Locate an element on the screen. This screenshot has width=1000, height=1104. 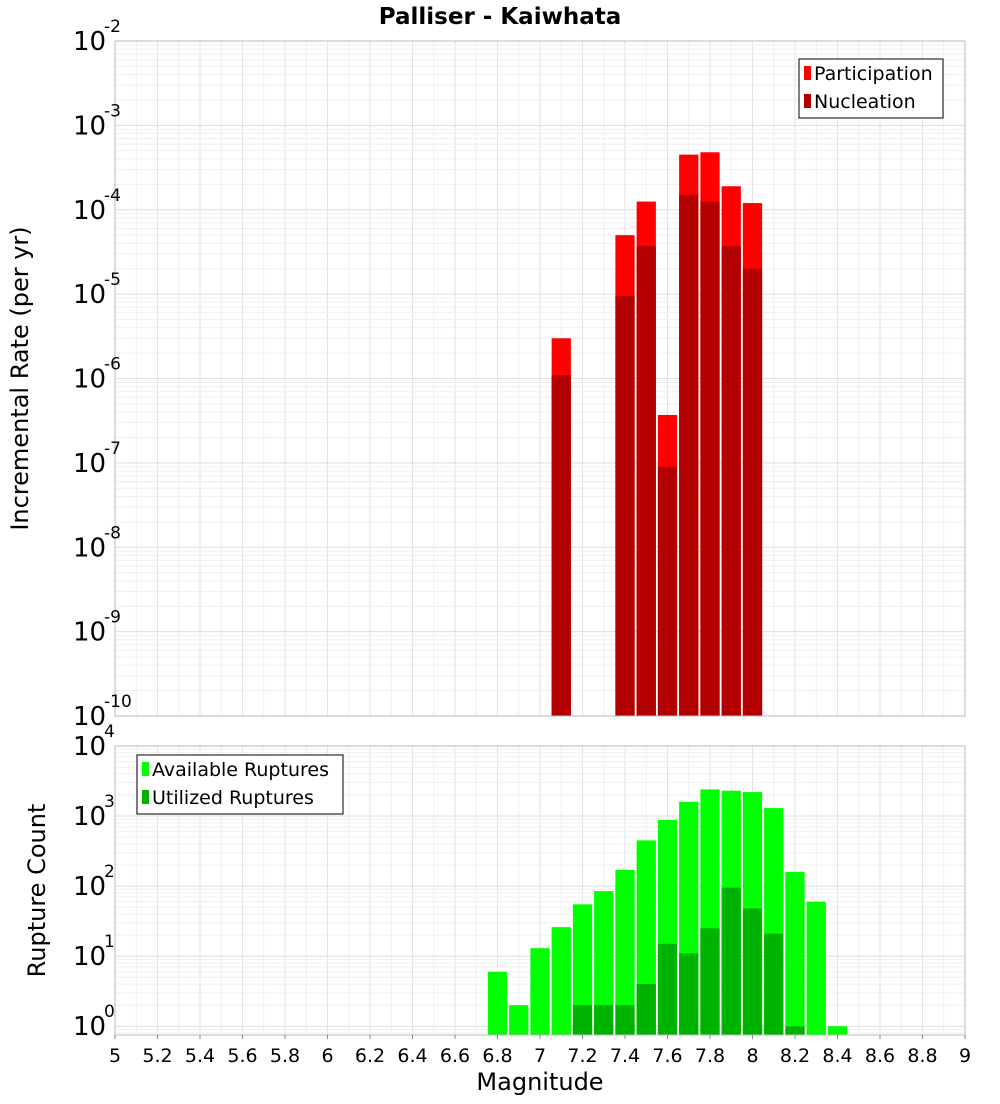
y-tick-exponent: 4 is located at coordinates (109, 732).